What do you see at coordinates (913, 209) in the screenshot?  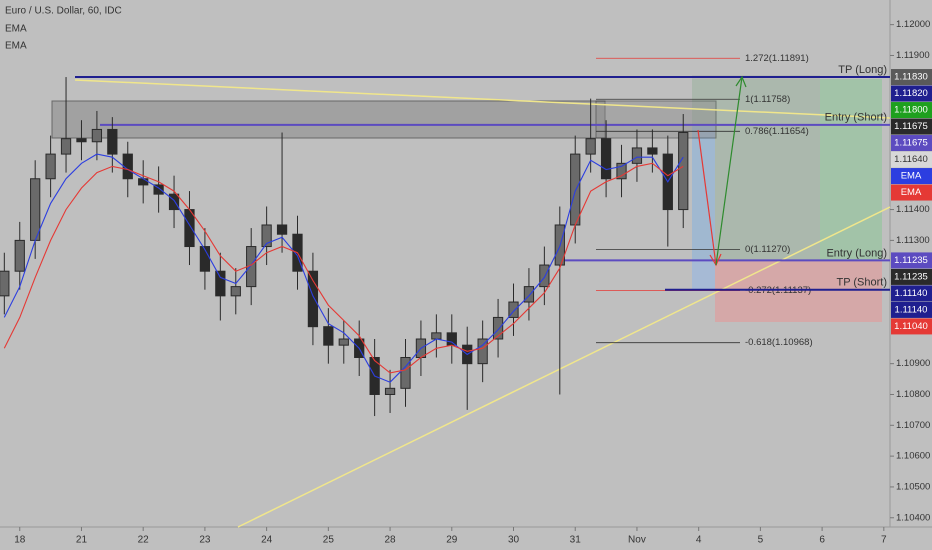 I see `y-tick-label: 1.11400` at bounding box center [913, 209].